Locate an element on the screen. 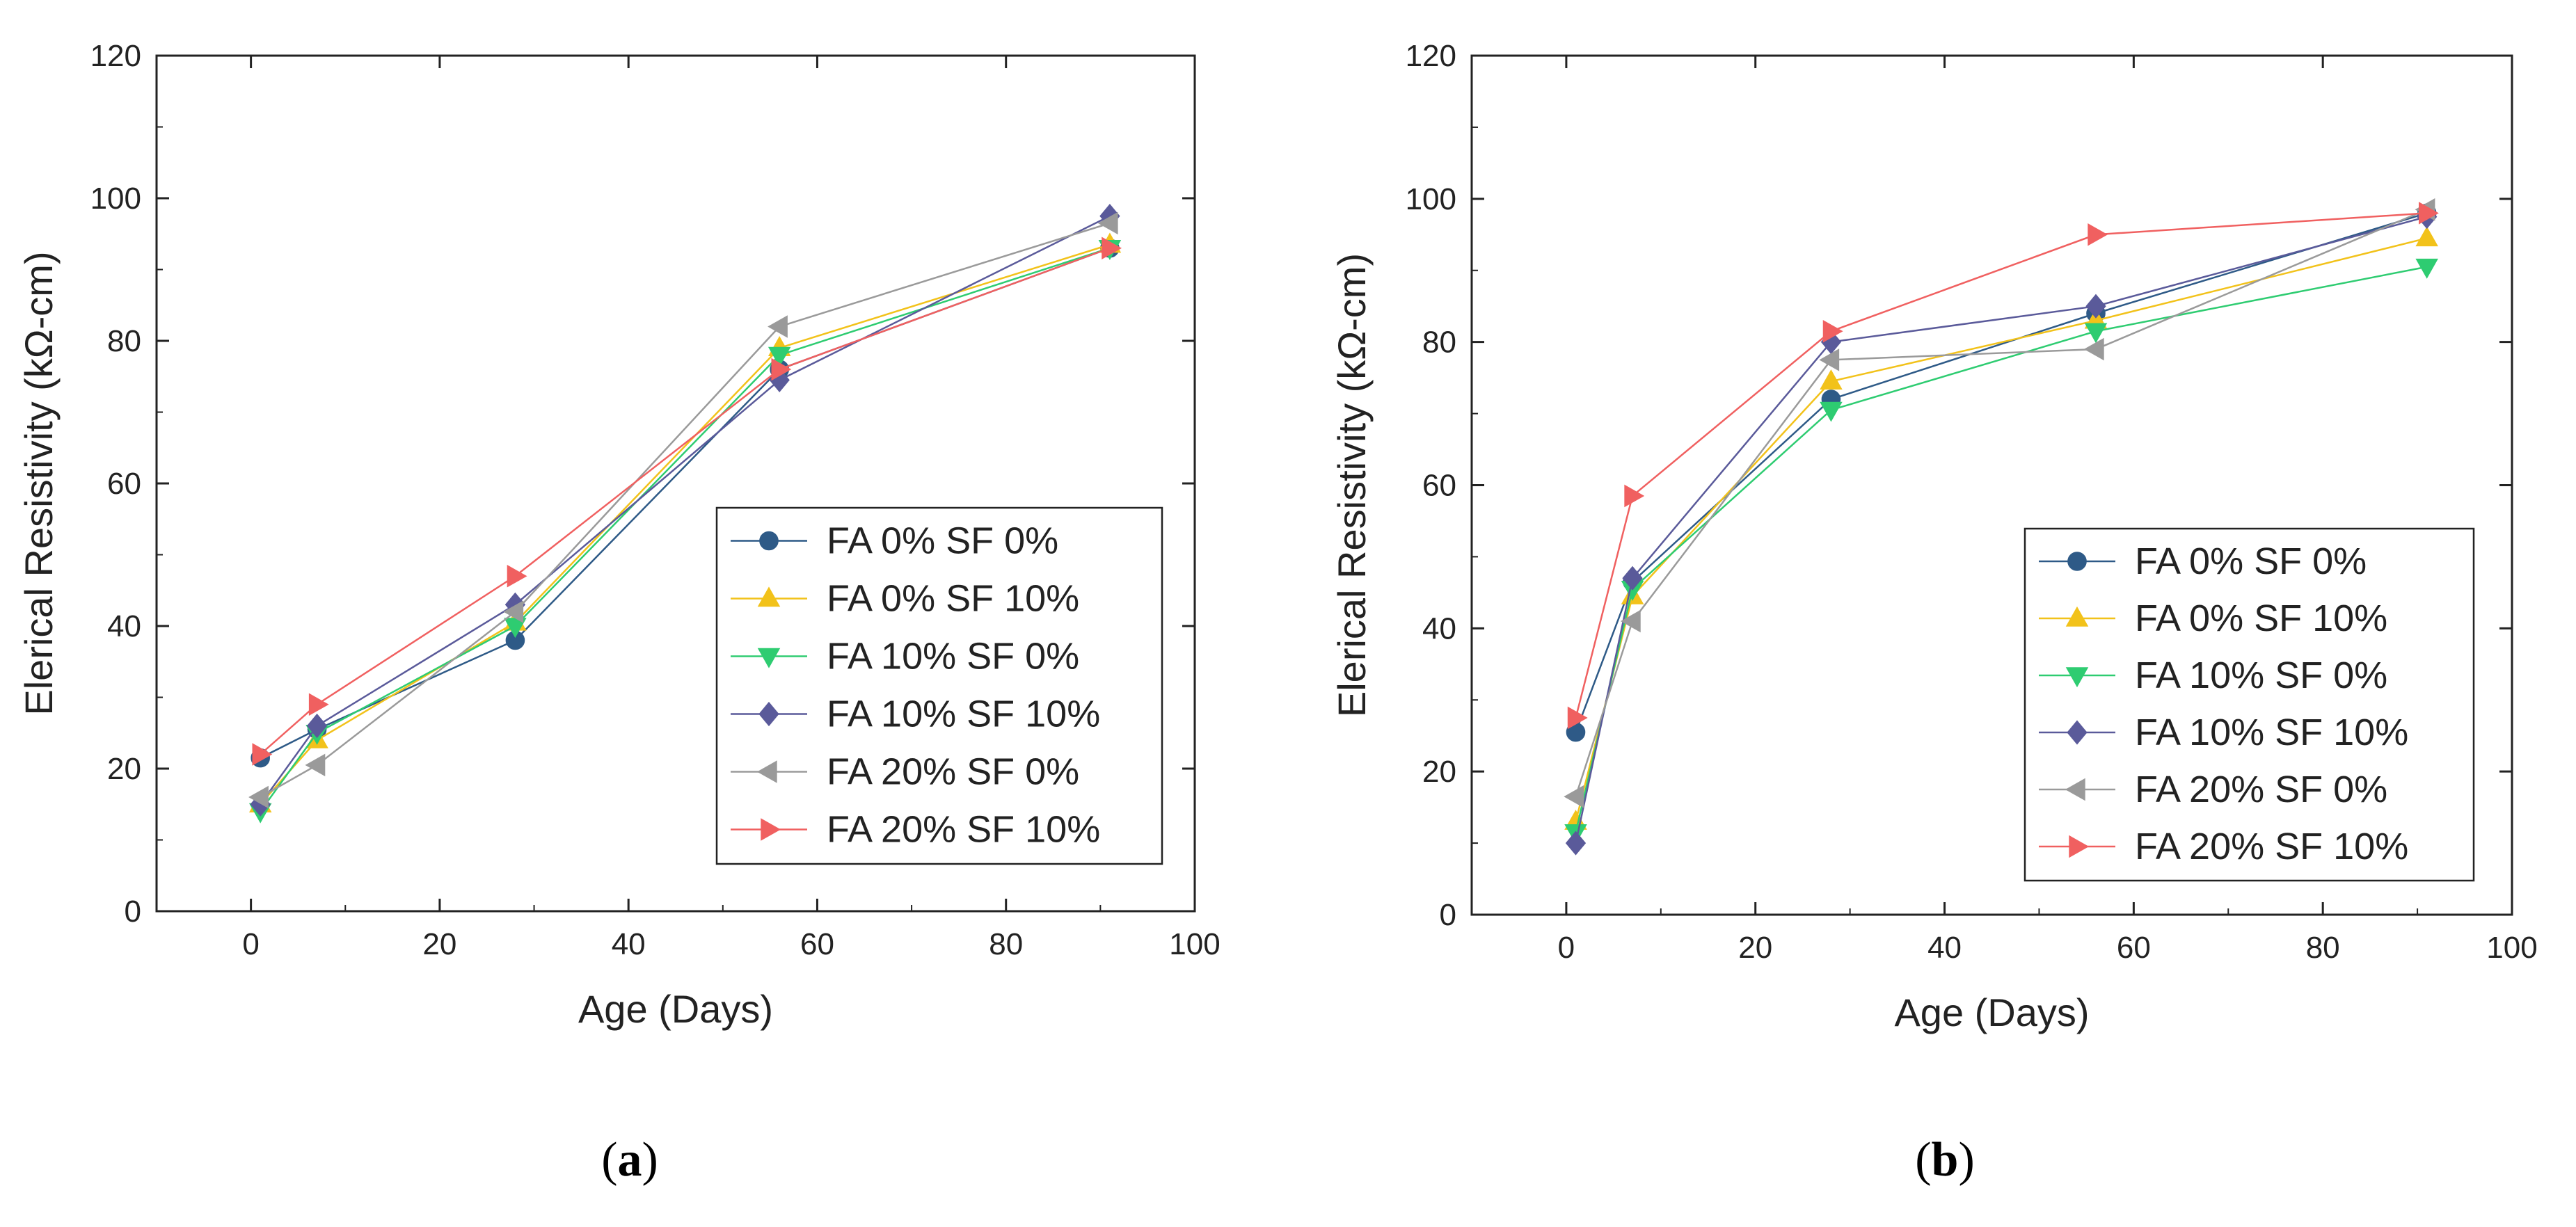 The width and height of the screenshot is (2576, 1227). panel-label: (b) is located at coordinates (1945, 1160).